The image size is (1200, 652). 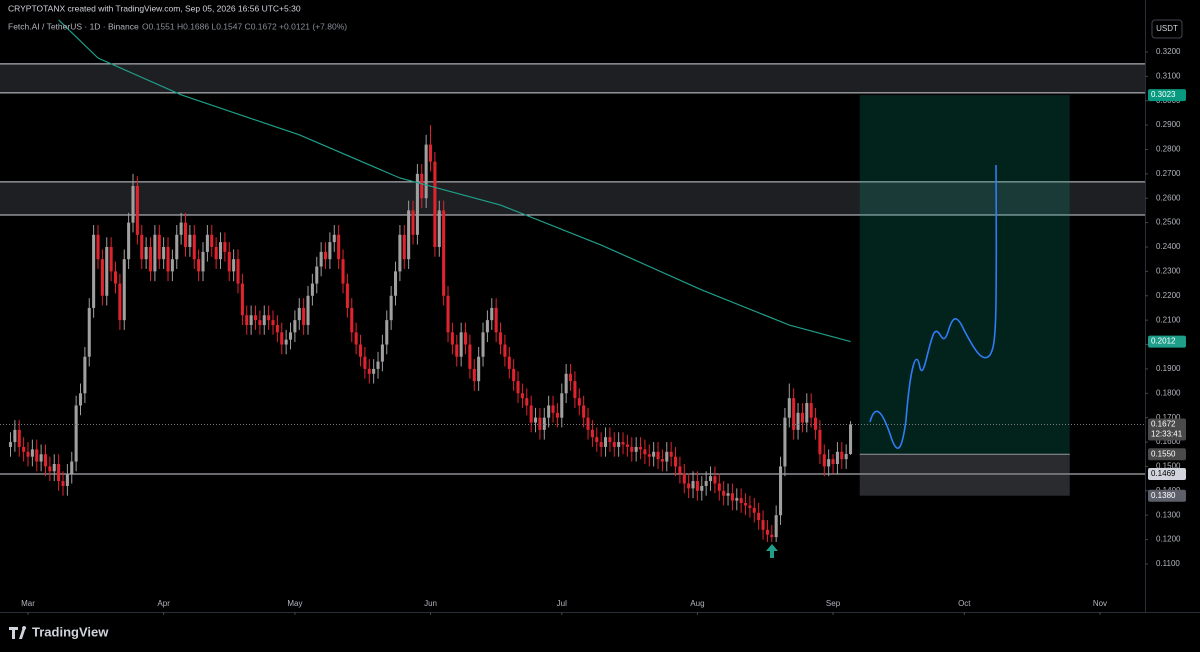 What do you see at coordinates (1167, 434) in the screenshot?
I see `countdown: 12:33:41` at bounding box center [1167, 434].